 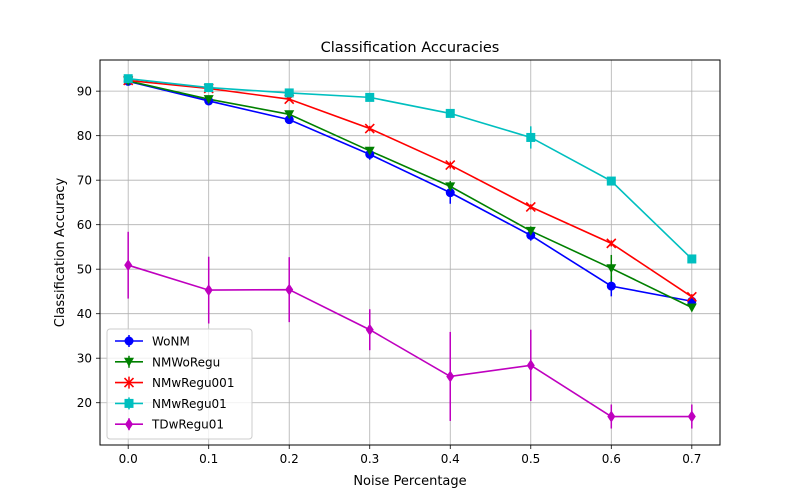 What do you see at coordinates (84, 403) in the screenshot?
I see `y-tick-label: 20` at bounding box center [84, 403].